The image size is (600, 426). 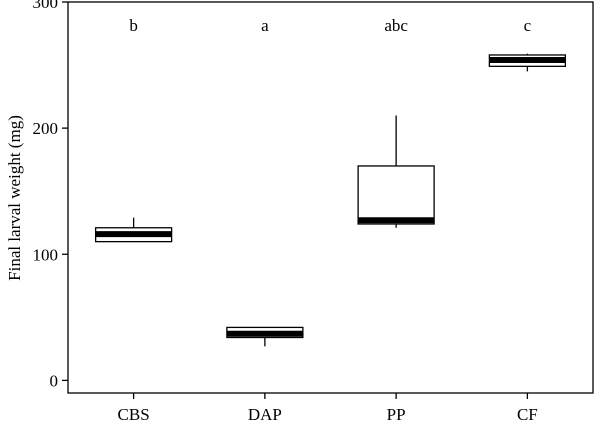 What do you see at coordinates (396, 414) in the screenshot?
I see `x-category-label: PP` at bounding box center [396, 414].